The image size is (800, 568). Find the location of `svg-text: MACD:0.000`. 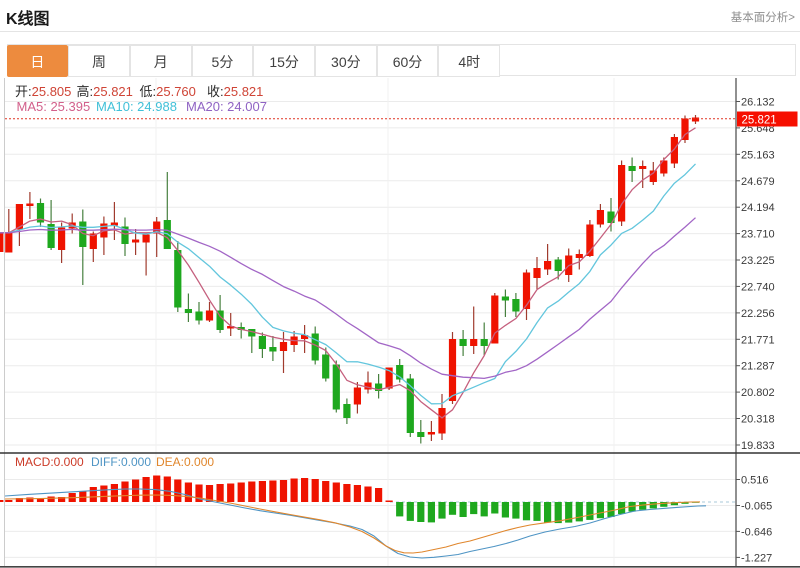

svg-text: MACD:0.000 is located at coordinates (49, 462).